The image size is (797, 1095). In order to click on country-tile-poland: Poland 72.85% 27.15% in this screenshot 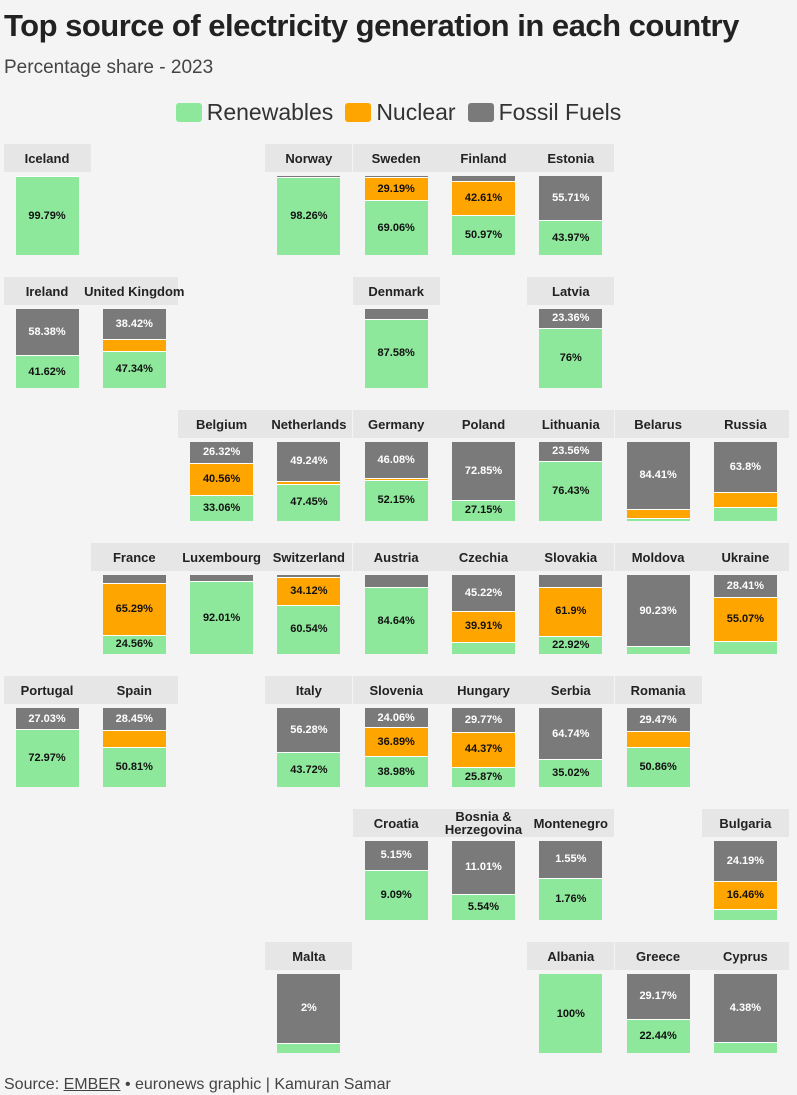, I will do `click(483, 471)`.